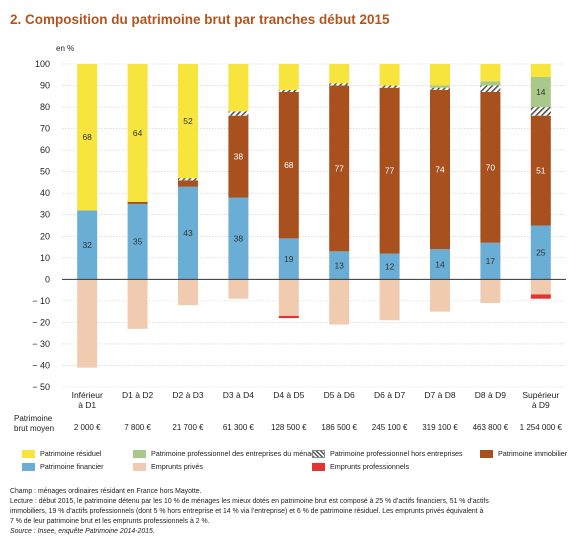 Image resolution: width=579 pixels, height=558 pixels. Describe the element at coordinates (390, 427) in the screenshot. I see `patrimoine-brut-moyen-value: 245 100 €` at that location.